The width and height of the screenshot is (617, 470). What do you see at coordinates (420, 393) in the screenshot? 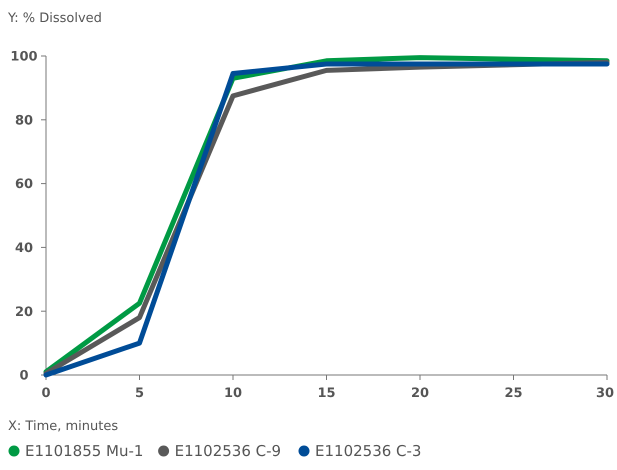
I see `x-tick-label: 20` at bounding box center [420, 393].